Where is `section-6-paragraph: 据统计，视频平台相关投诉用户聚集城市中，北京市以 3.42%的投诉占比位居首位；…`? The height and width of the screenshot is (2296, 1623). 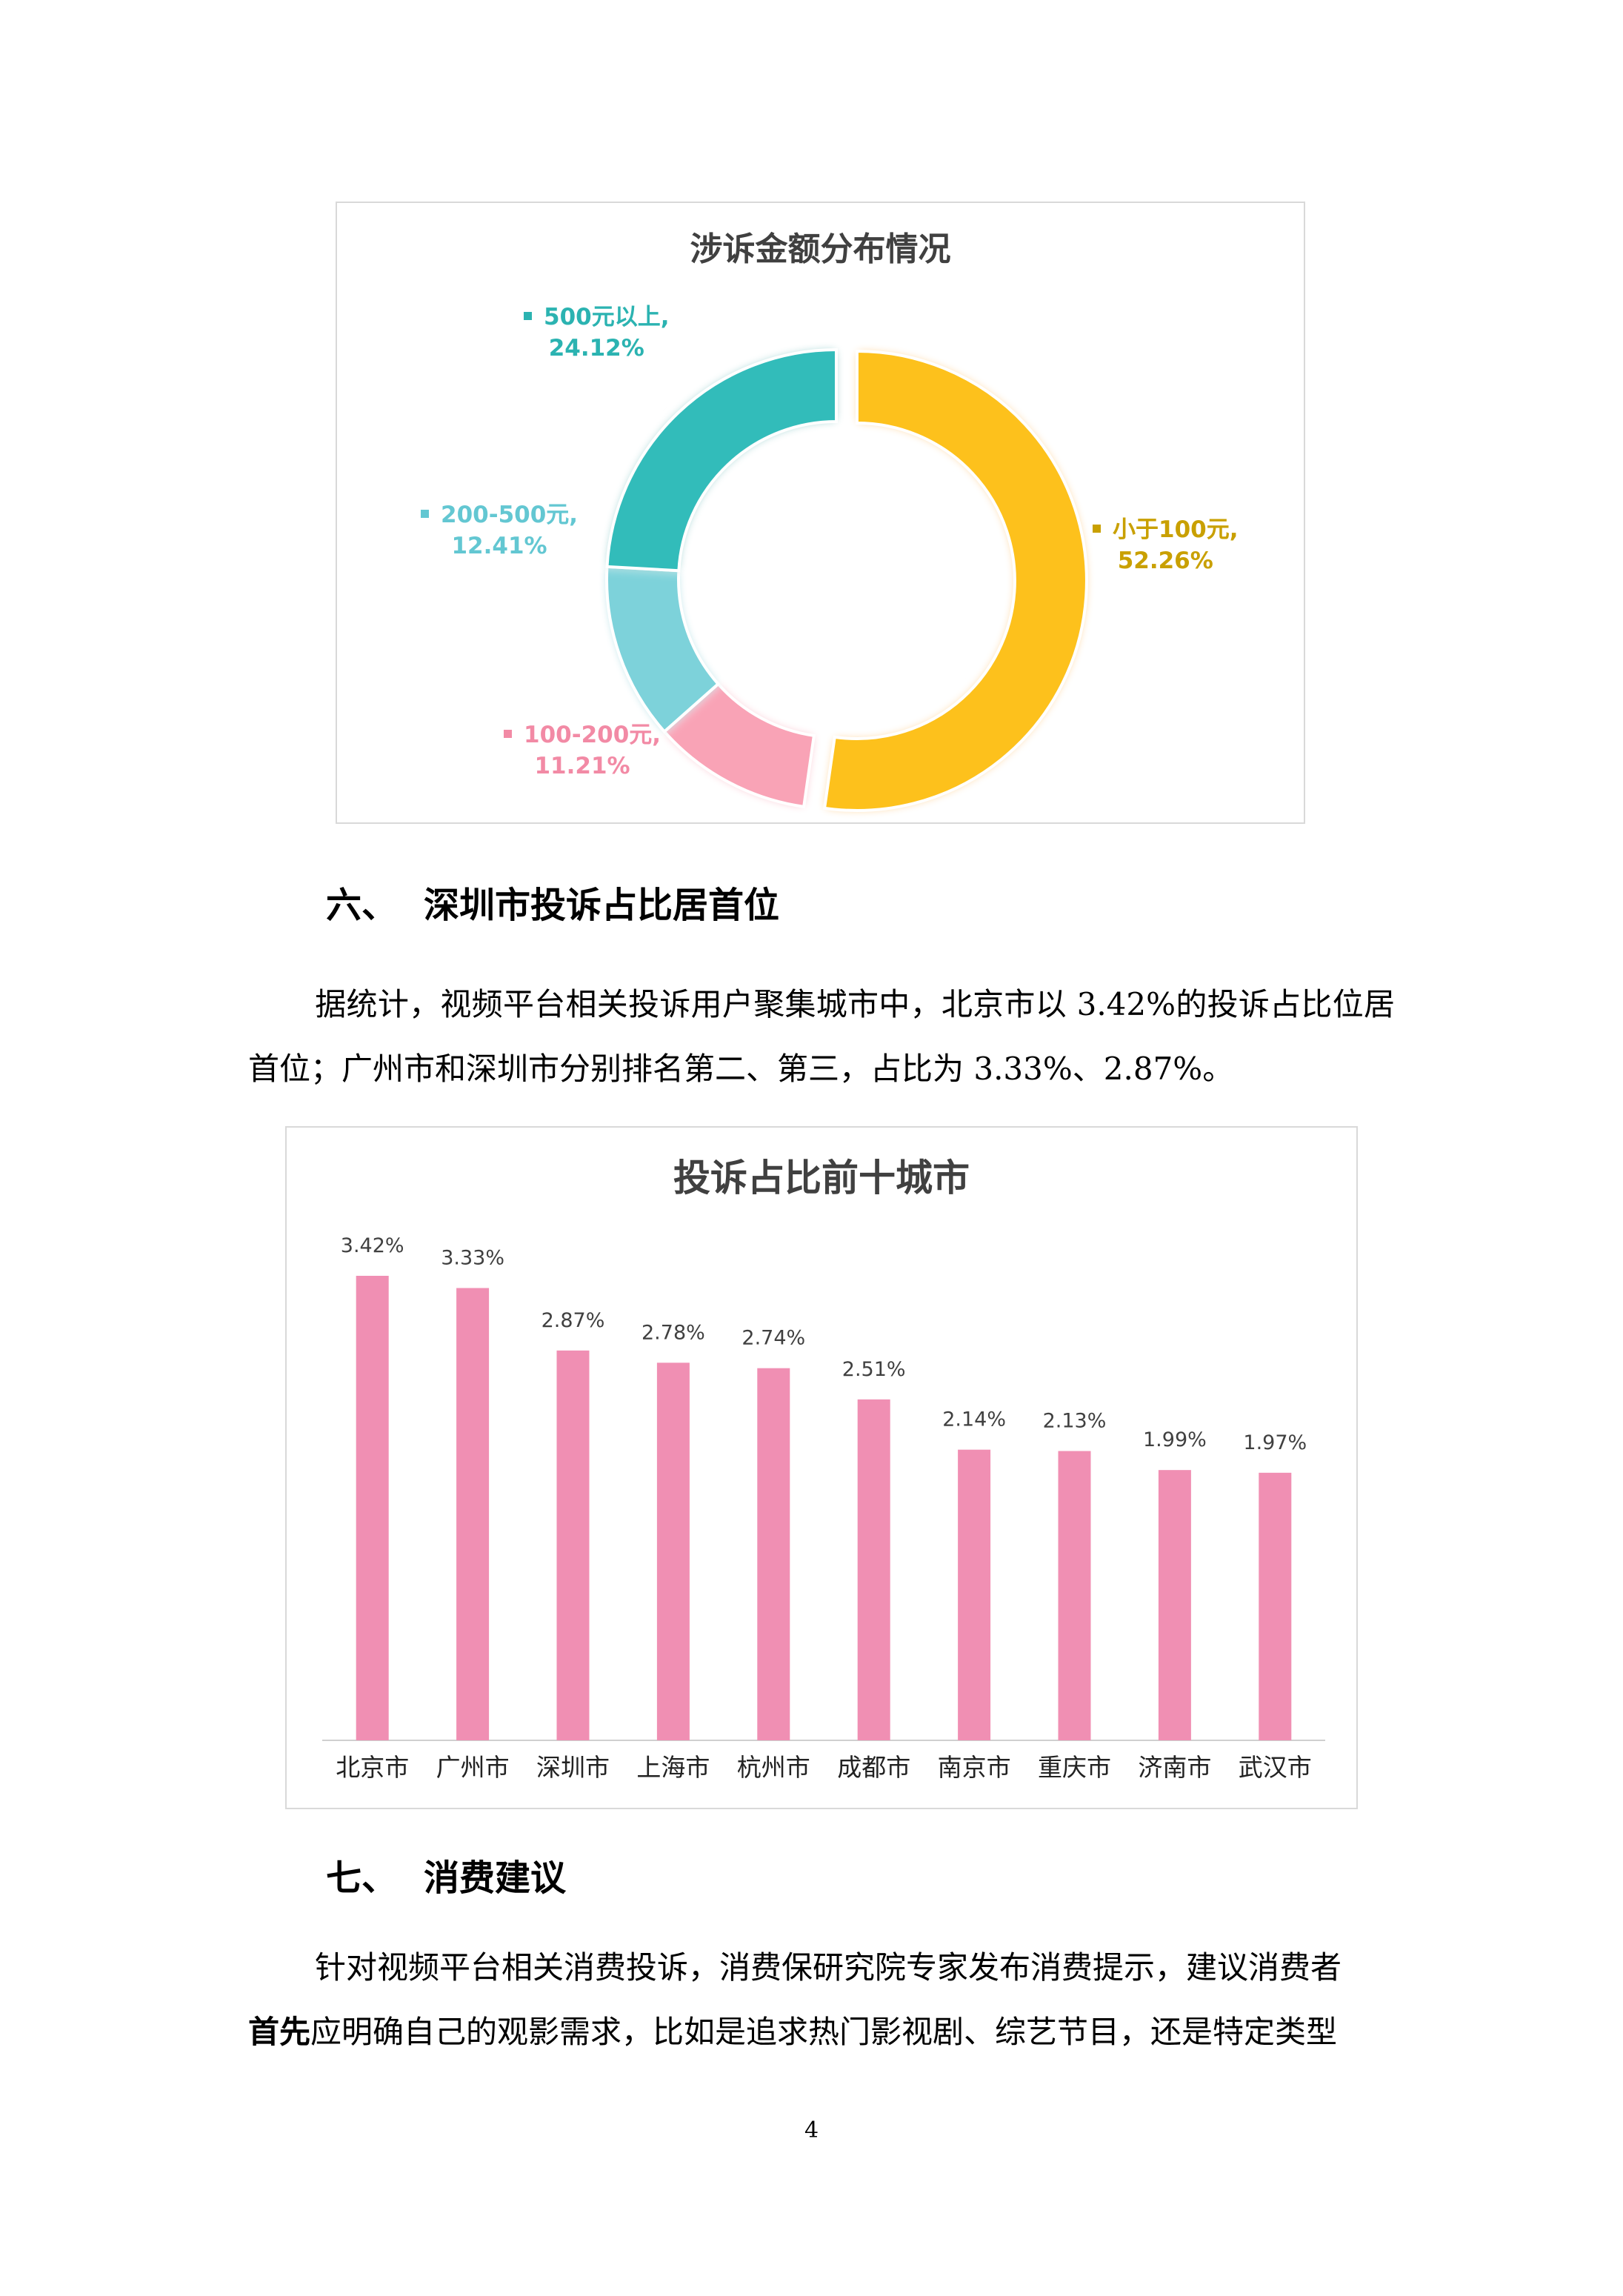 section-6-paragraph: 据统计，视频平台相关投诉用户聚集城市中，北京市以 3.42%的投诉占比位居首位；… is located at coordinates (821, 1037).